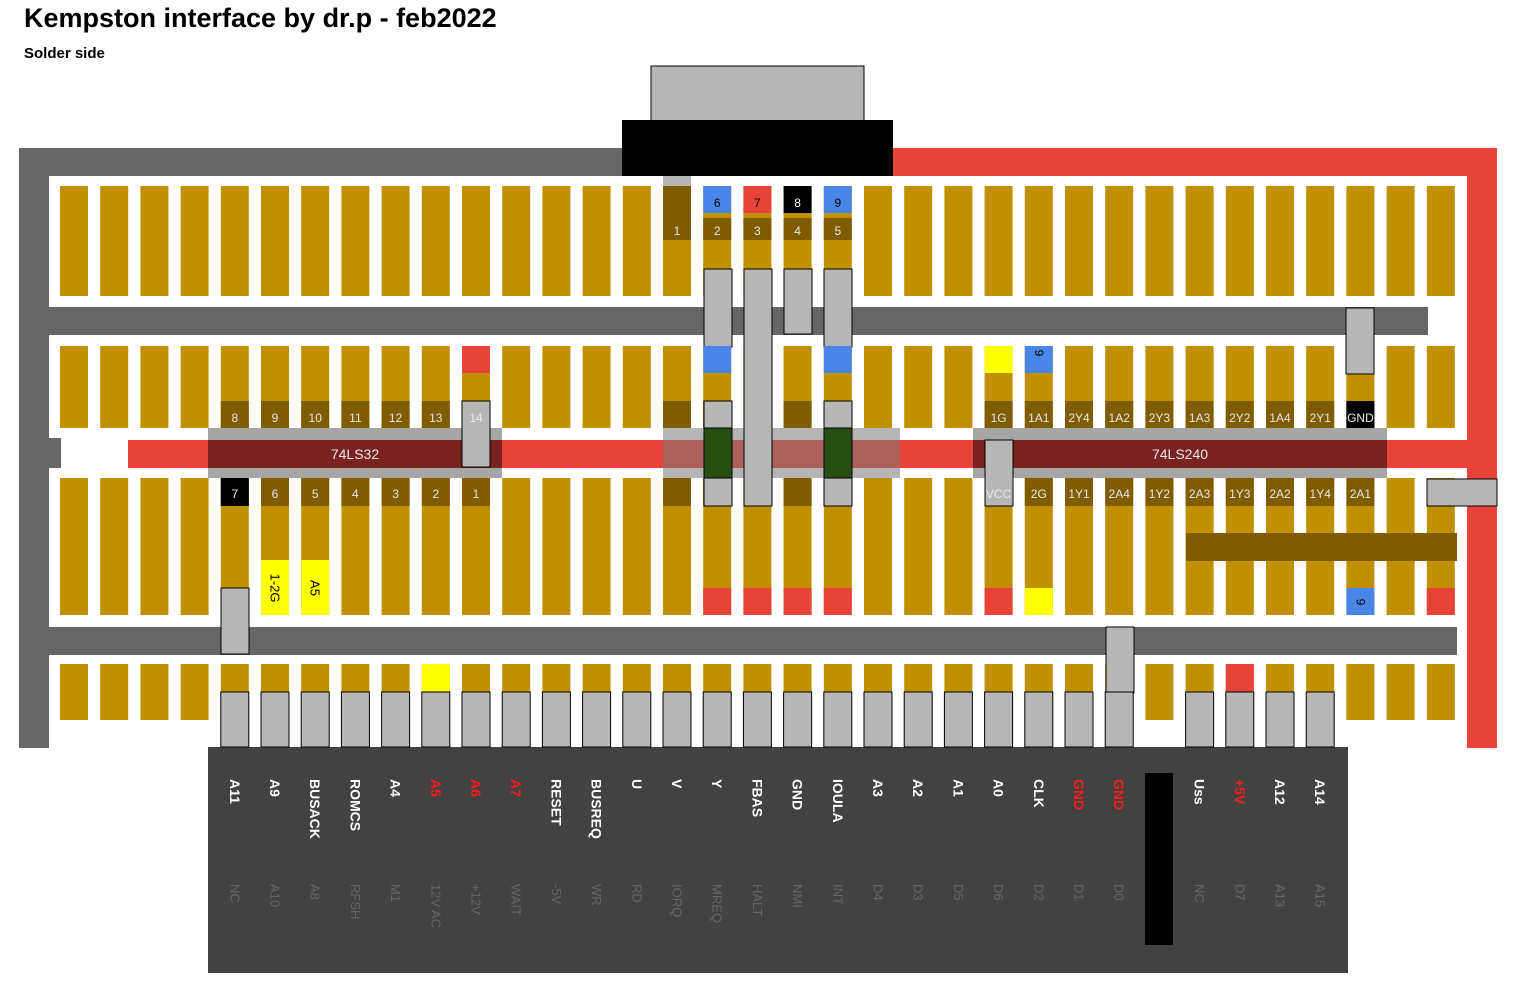  Describe the element at coordinates (355, 494) in the screenshot. I see `chip-pin-label: 4` at that location.